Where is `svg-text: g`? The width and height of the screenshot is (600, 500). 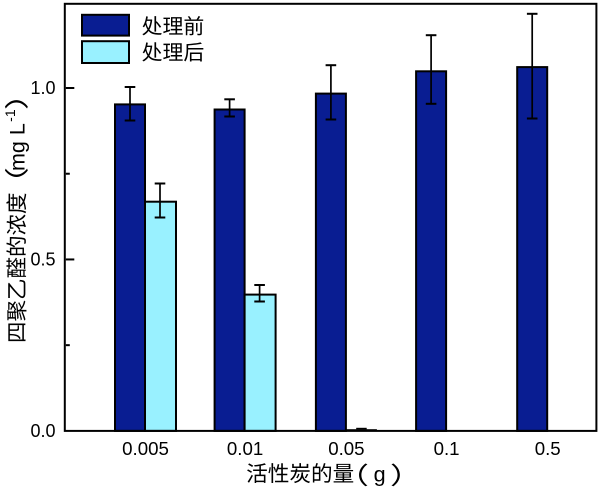
svg-text: g is located at coordinates (380, 473).